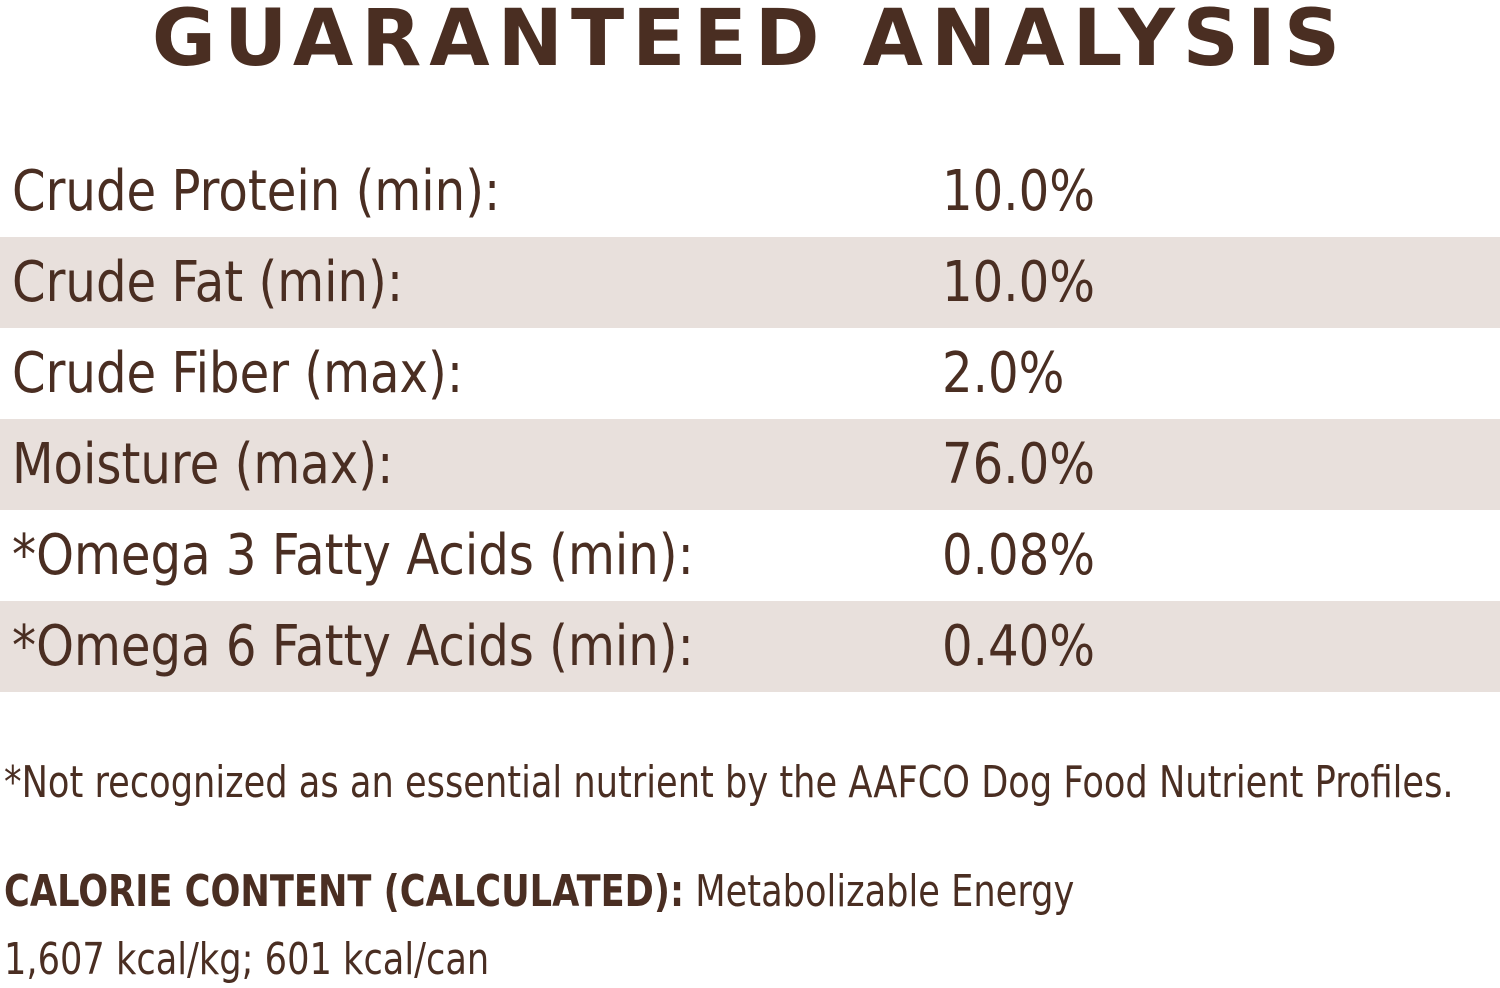  What do you see at coordinates (750, 282) in the screenshot?
I see `table-row: Crude Fat (min): 10.0%` at bounding box center [750, 282].